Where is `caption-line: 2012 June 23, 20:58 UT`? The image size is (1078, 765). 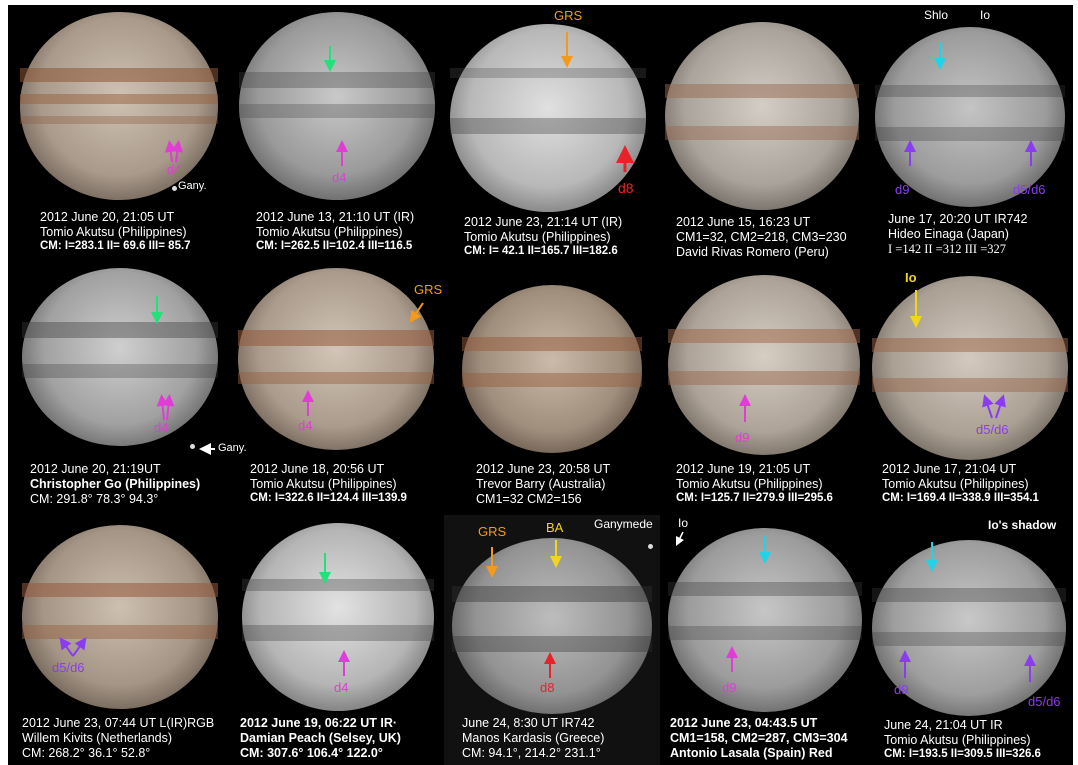
caption-line: 2012 June 23, 20:58 UT is located at coordinates (543, 469).